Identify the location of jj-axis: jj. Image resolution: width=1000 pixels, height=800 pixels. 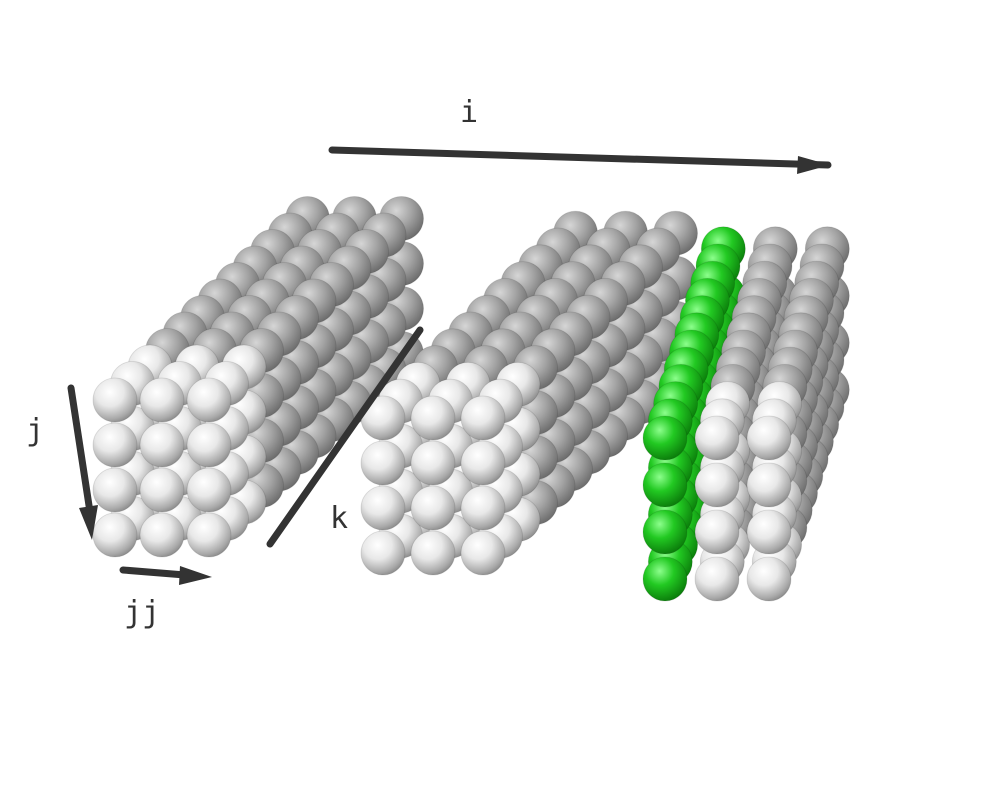
(165, 598).